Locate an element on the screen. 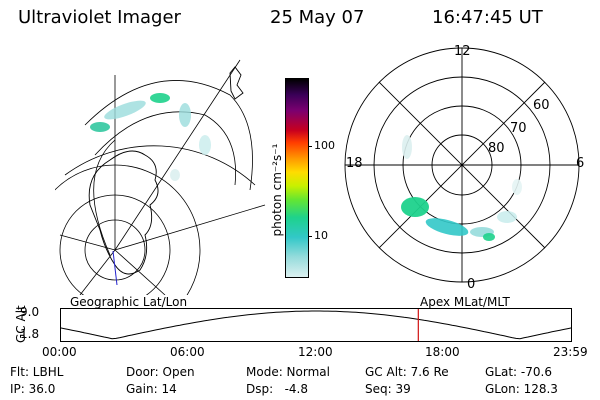 This screenshot has height=400, width=600. status-seq: Seq: 39 is located at coordinates (388, 389).